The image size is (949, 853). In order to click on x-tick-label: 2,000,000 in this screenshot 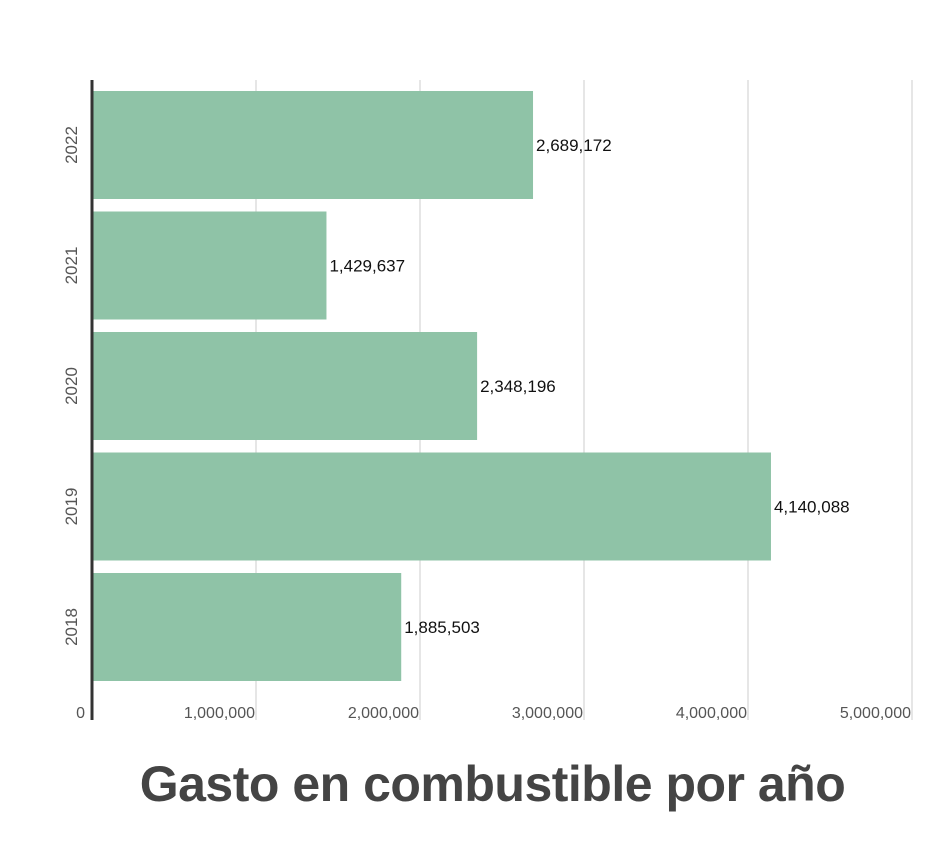, I will do `click(383, 713)`.